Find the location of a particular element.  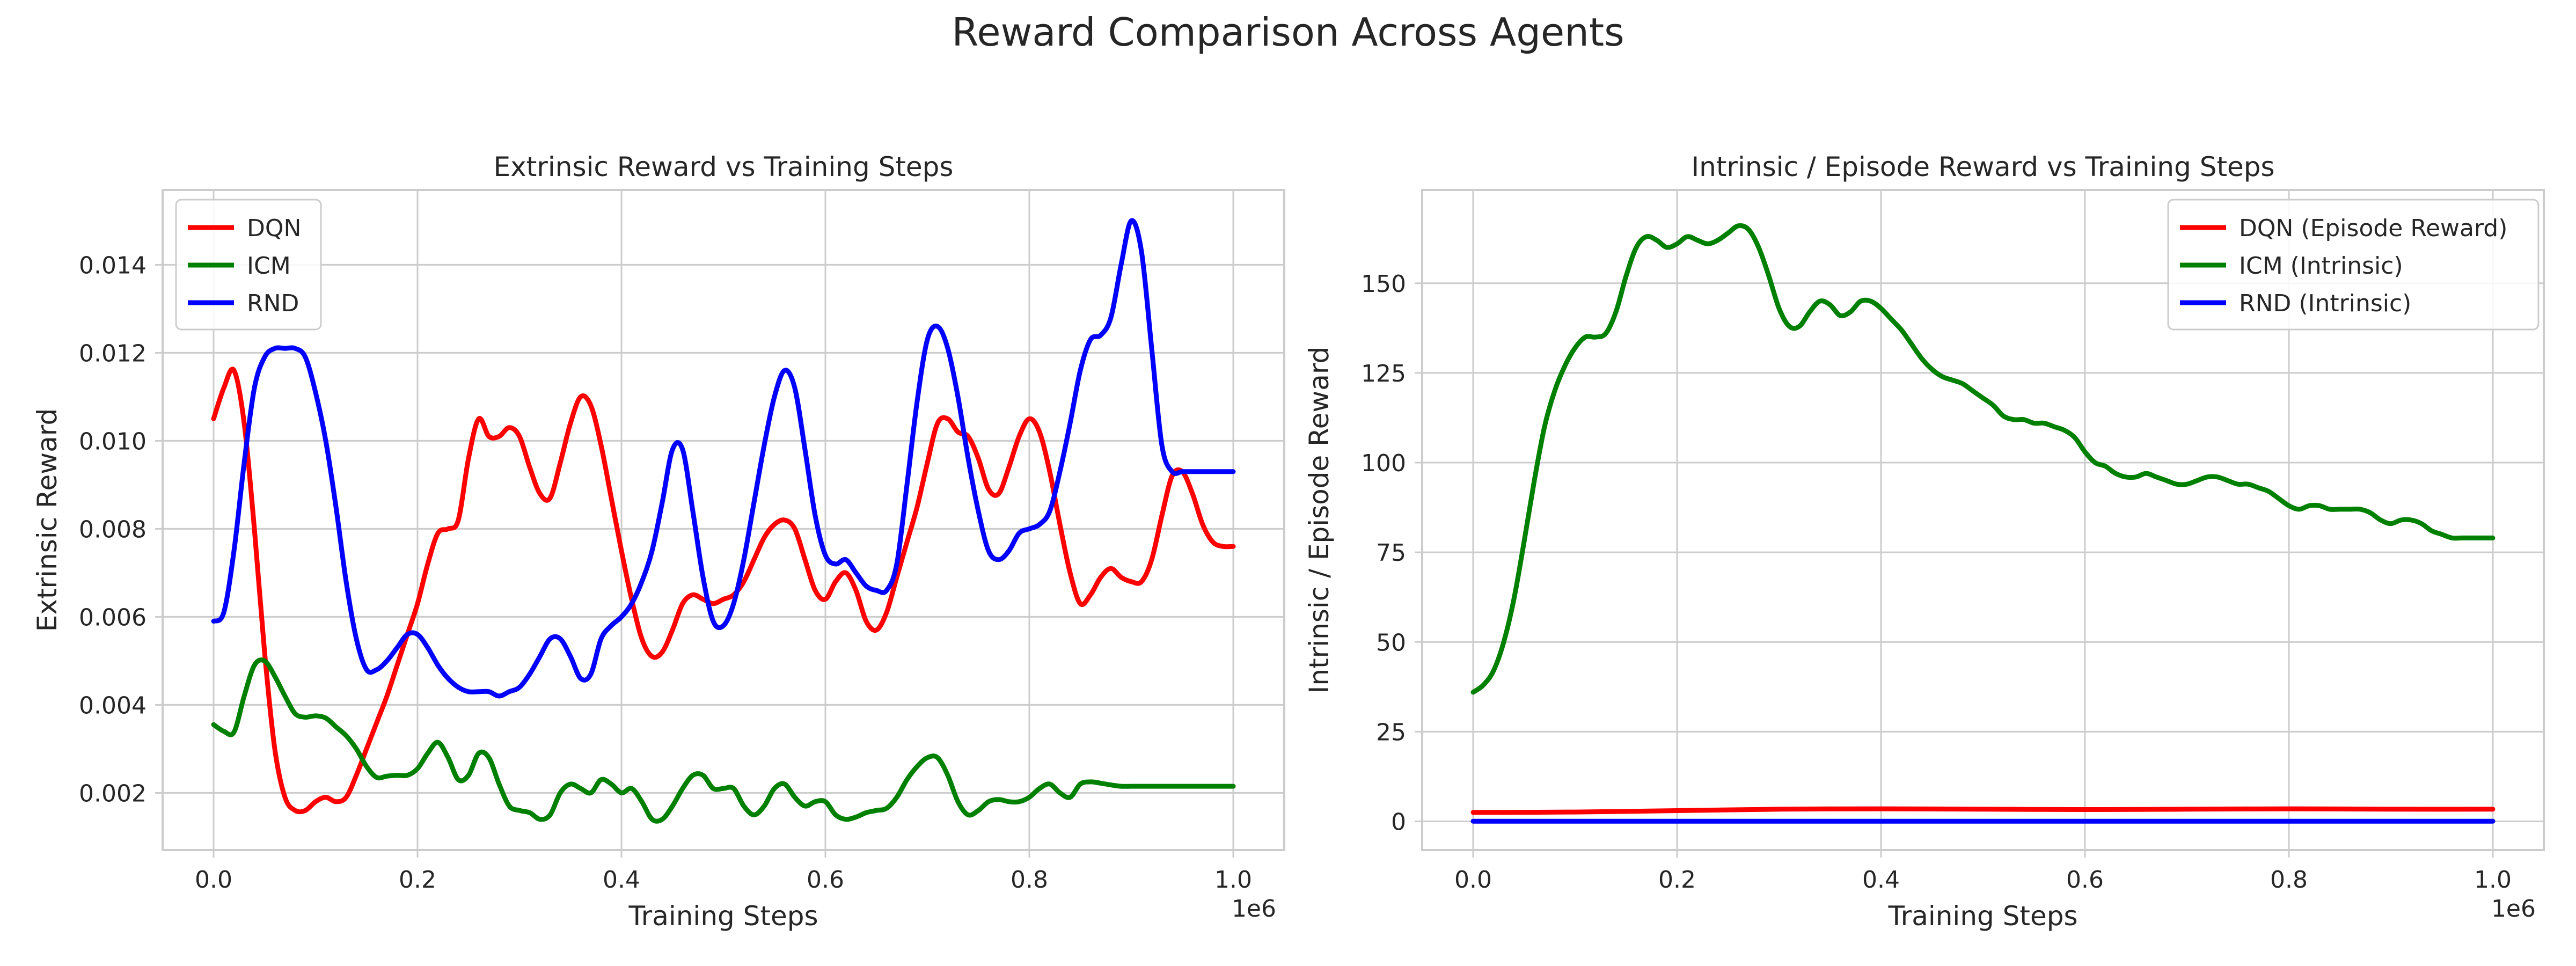

y-tick-label: 75 is located at coordinates (1391, 553).